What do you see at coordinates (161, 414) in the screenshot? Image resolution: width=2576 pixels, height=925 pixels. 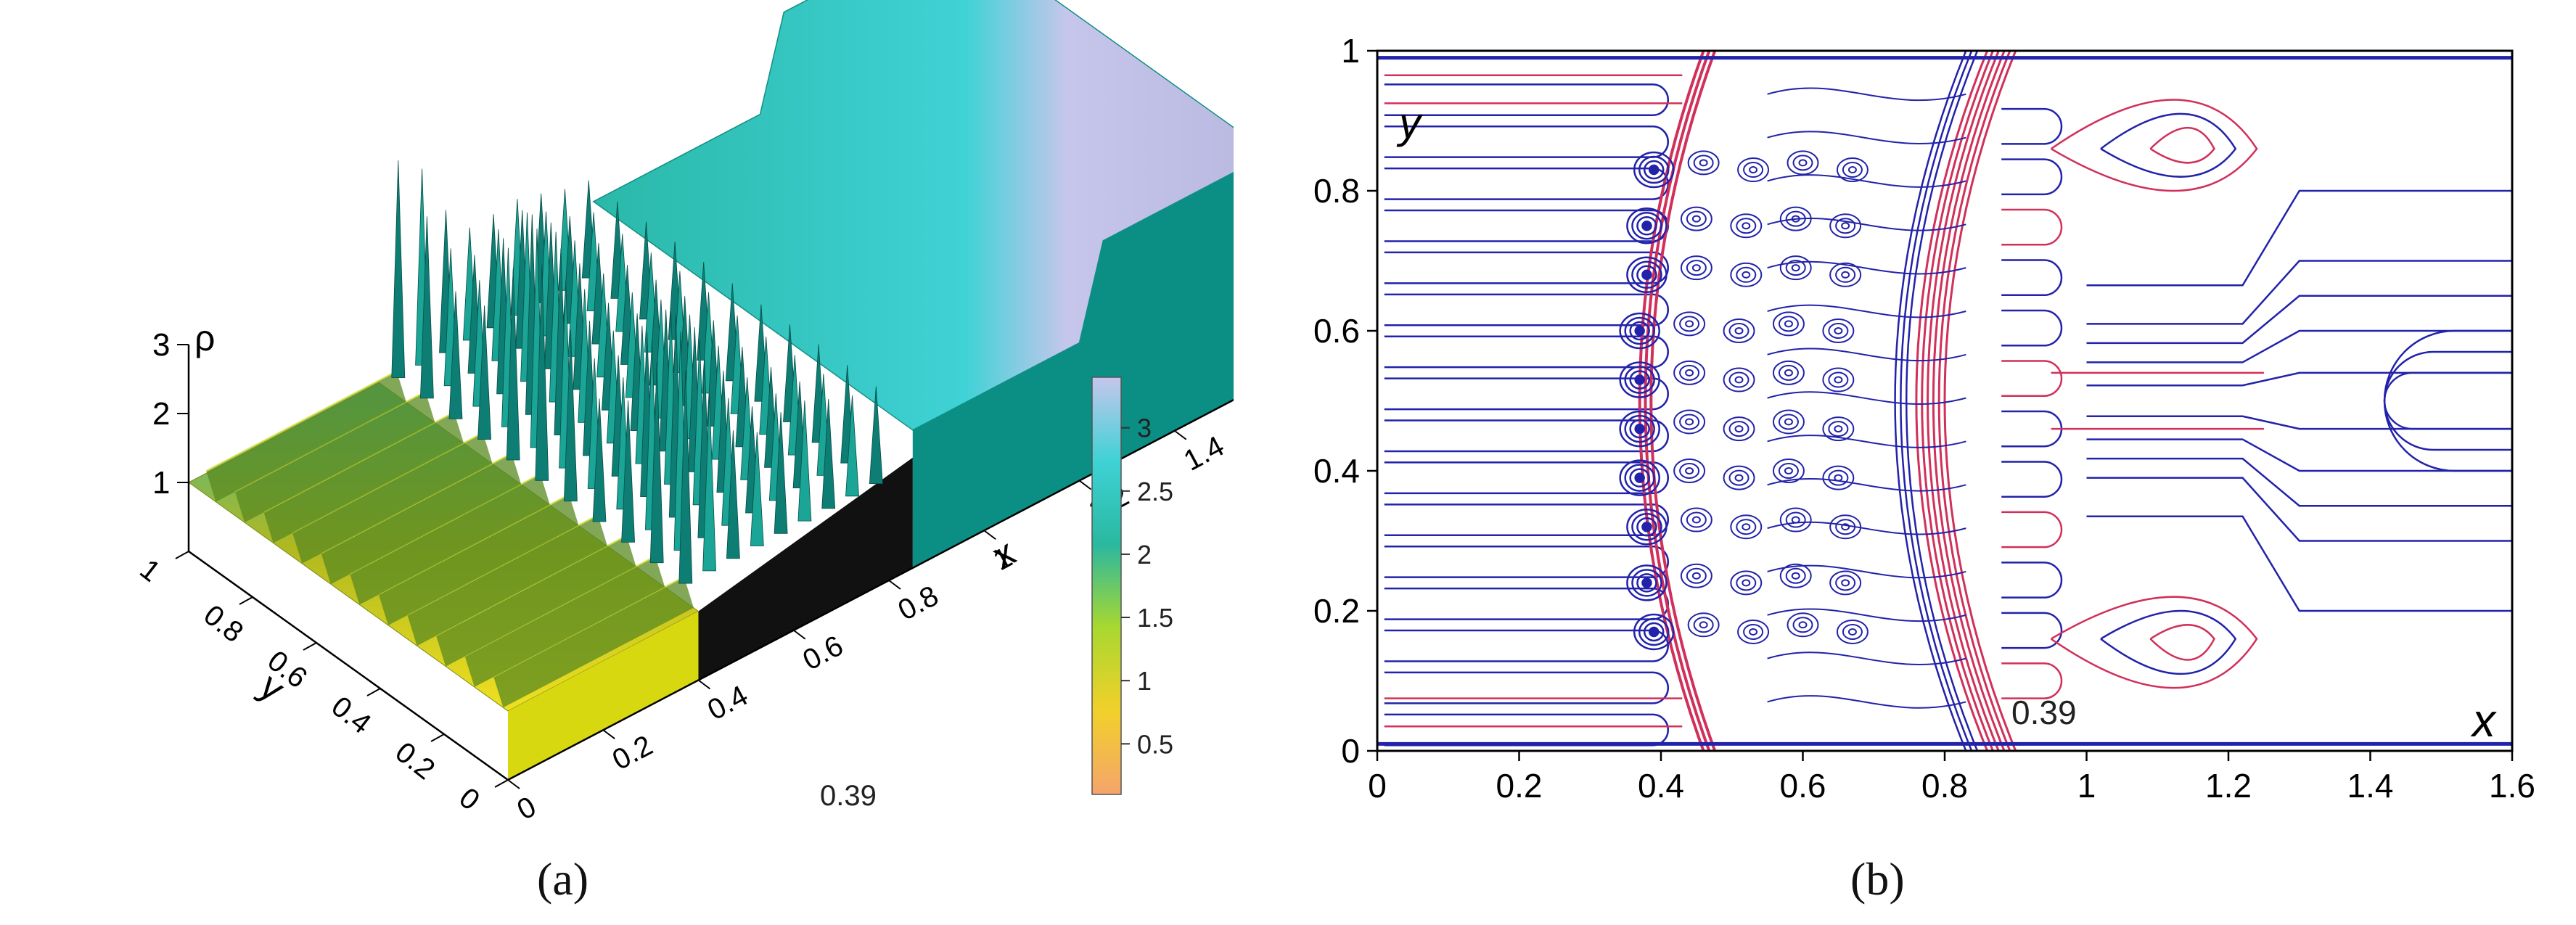 I see `z-tick-label: 2` at bounding box center [161, 414].